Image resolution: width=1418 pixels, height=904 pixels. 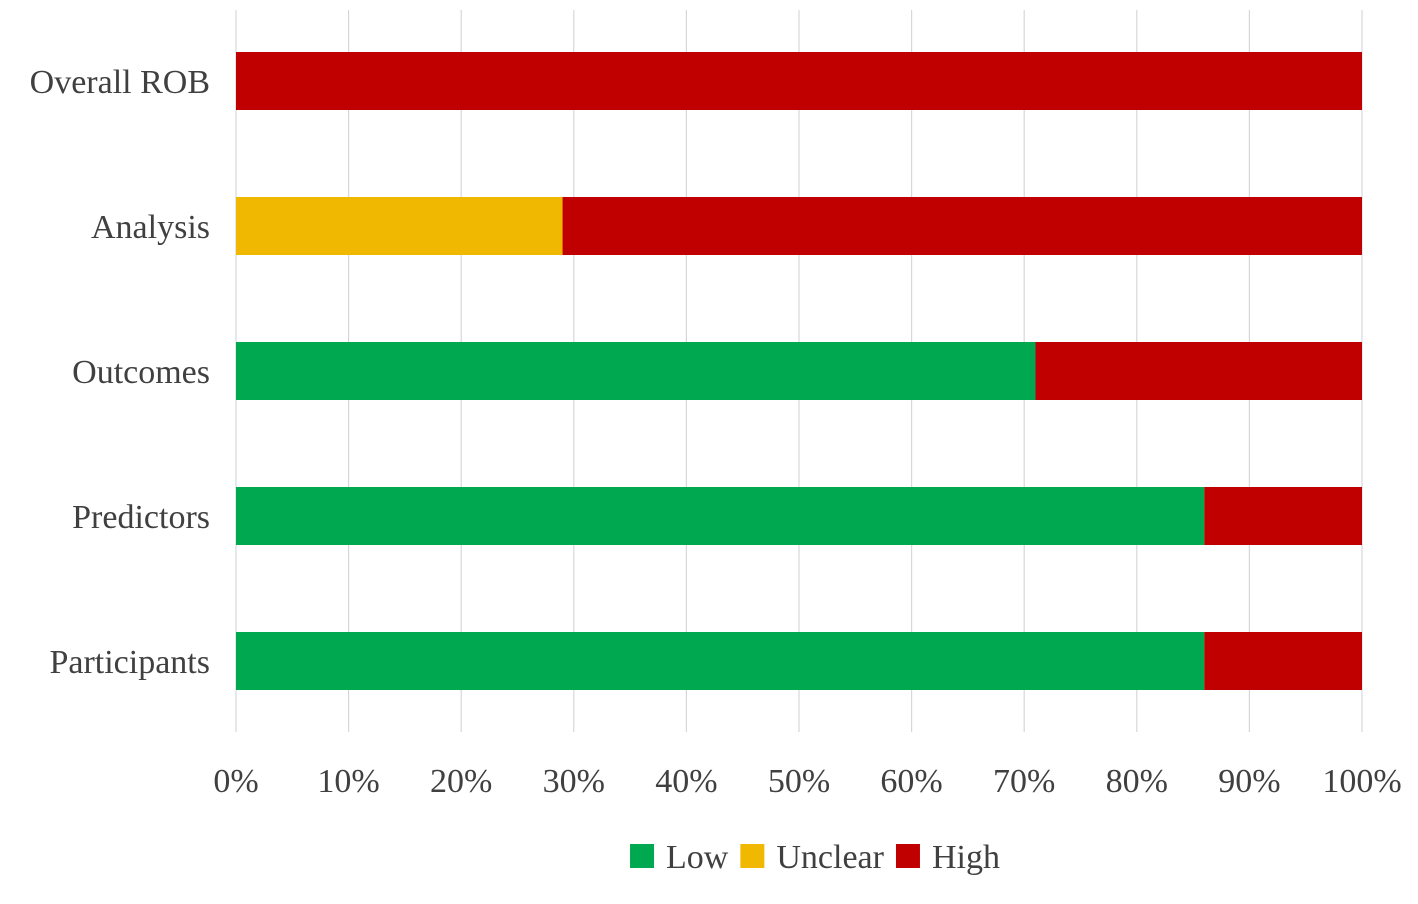 I want to click on bar-overall-rob-high, so click(x=799, y=81).